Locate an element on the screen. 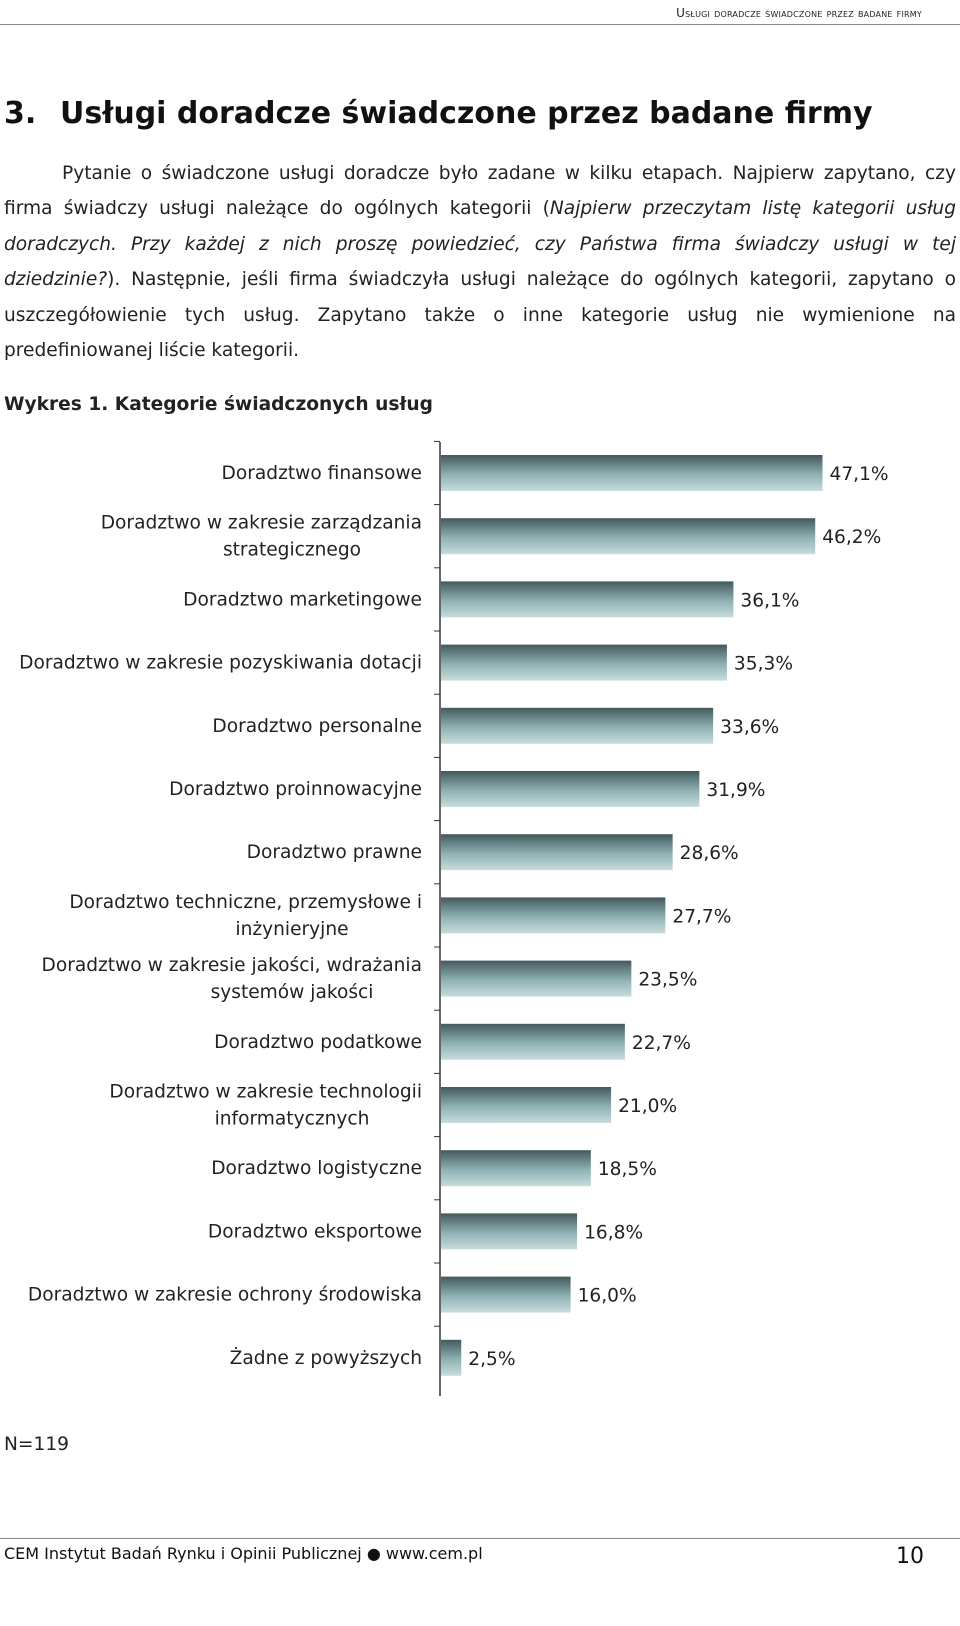 The image size is (960, 1626). category-label-line: Doradztwo marketingowe is located at coordinates (302, 599).